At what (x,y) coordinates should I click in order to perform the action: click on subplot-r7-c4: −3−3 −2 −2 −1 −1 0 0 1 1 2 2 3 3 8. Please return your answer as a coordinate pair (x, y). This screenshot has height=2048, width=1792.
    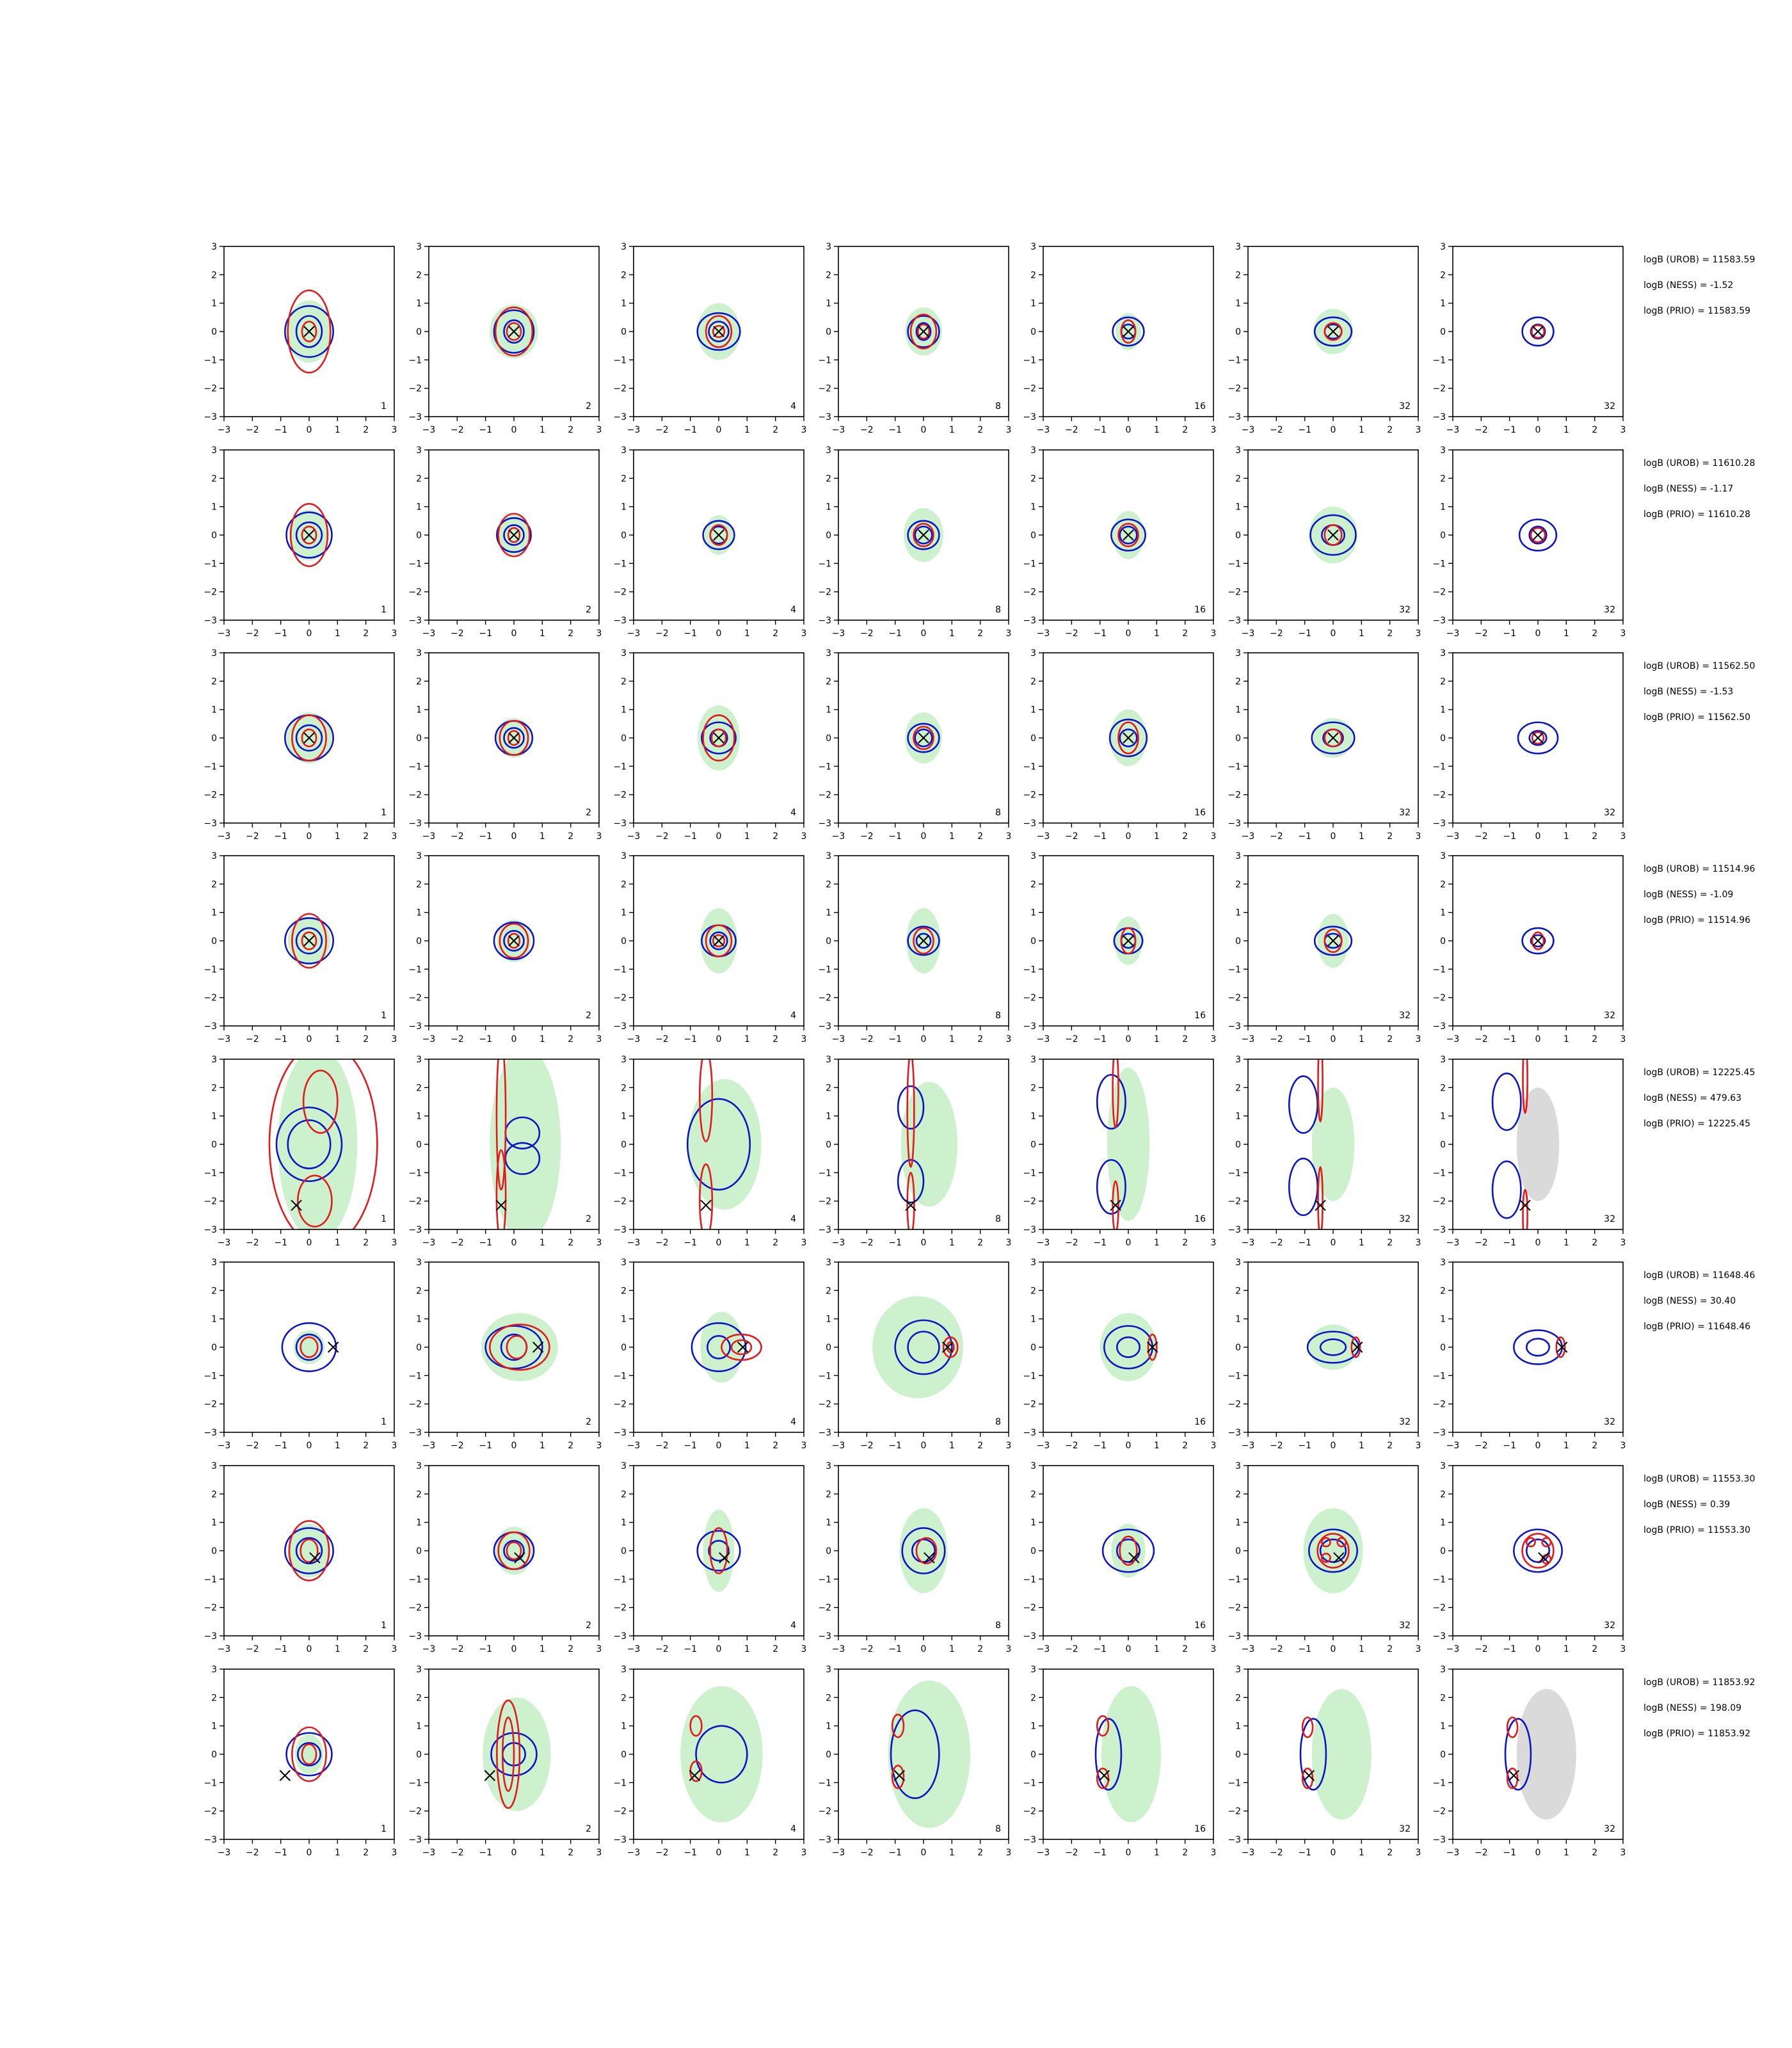
    Looking at the image, I should click on (914, 1557).